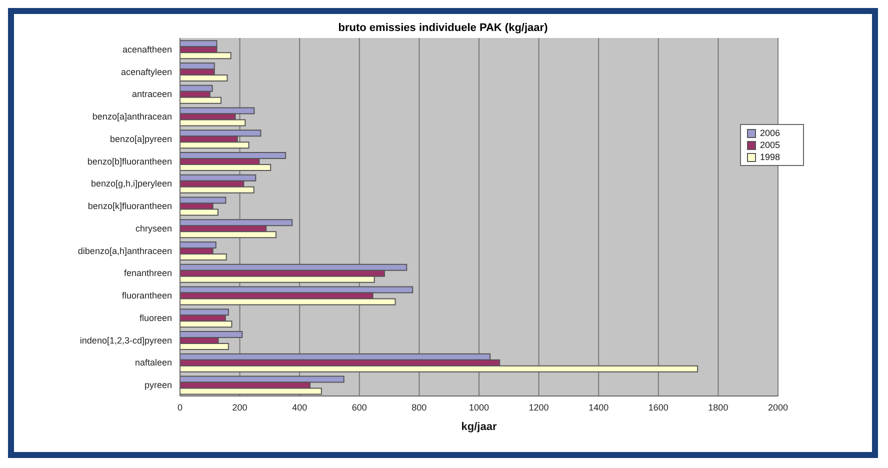 Image resolution: width=888 pixels, height=468 pixels. I want to click on chart-title: bruto emissies individuele PAK (kg/jaar), so click(443, 28).